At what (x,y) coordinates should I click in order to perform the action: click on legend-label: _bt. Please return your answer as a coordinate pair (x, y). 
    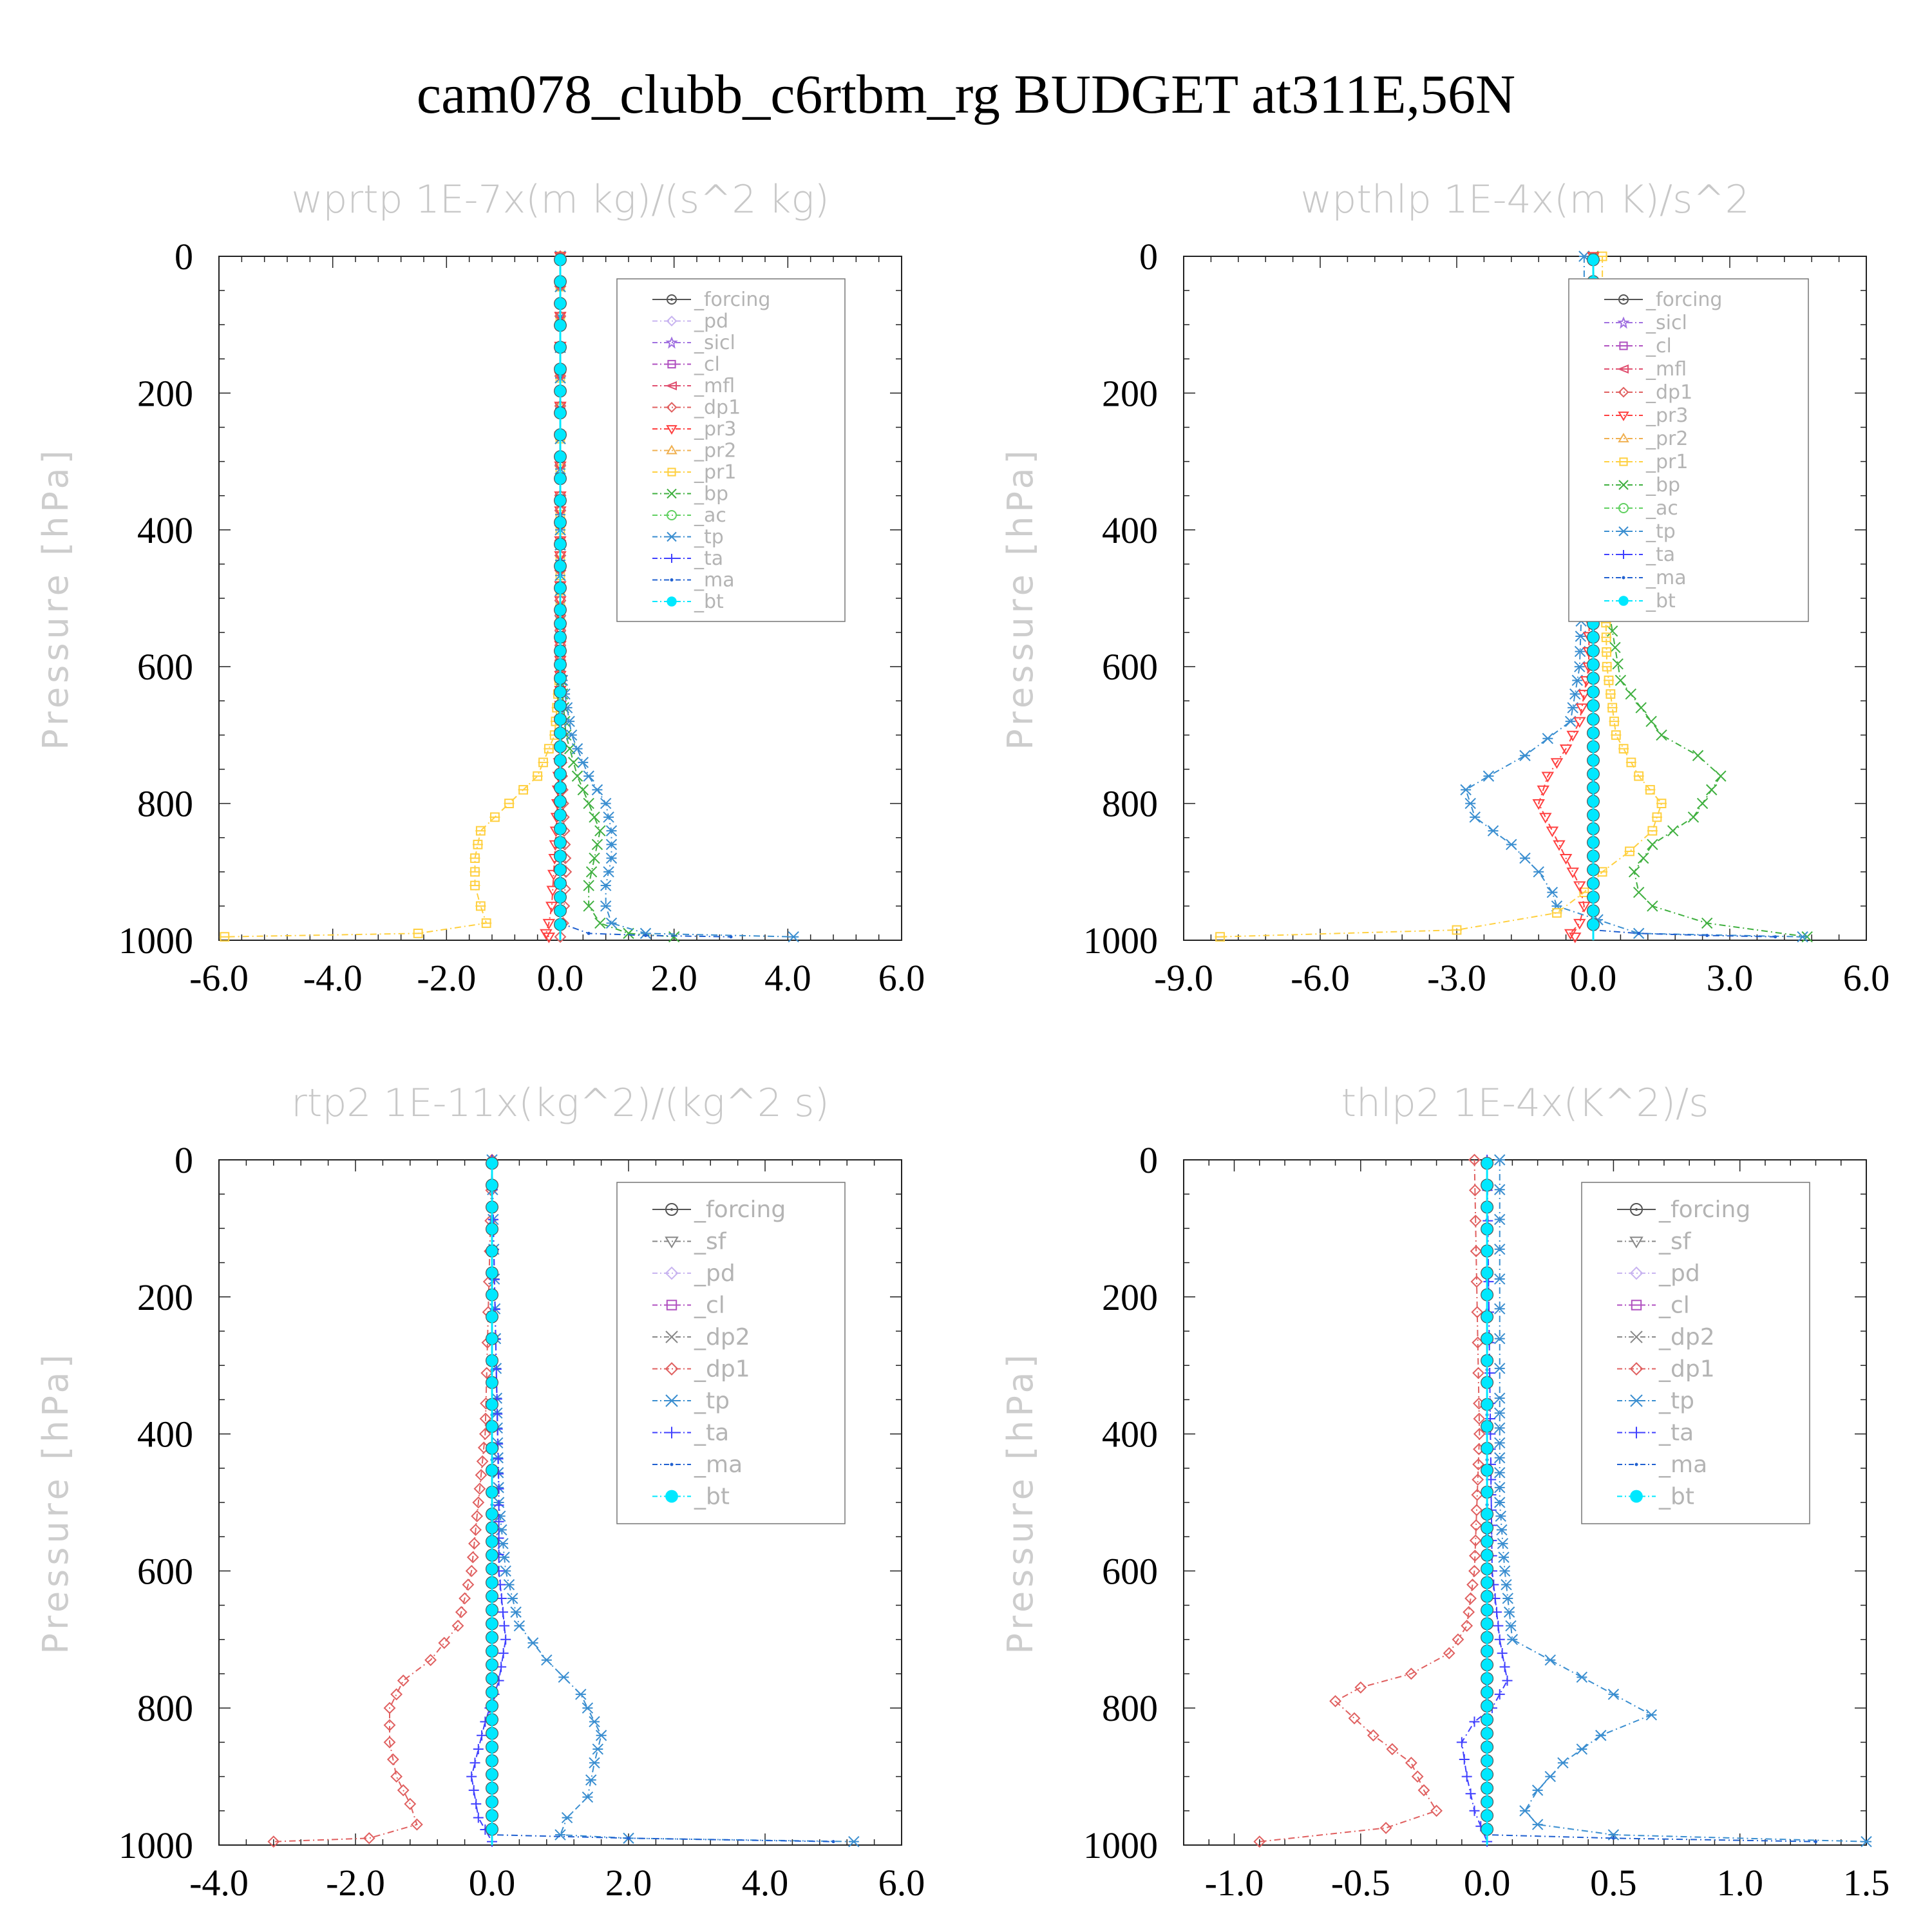
    Looking at the image, I should click on (1661, 601).